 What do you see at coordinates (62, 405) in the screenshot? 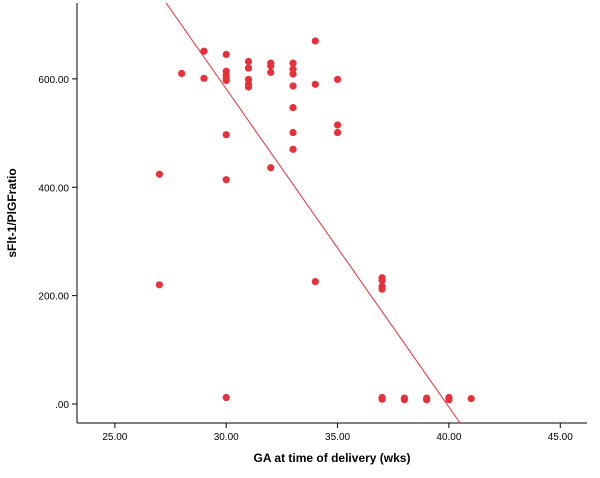
I see `y-tick-label: .00` at bounding box center [62, 405].